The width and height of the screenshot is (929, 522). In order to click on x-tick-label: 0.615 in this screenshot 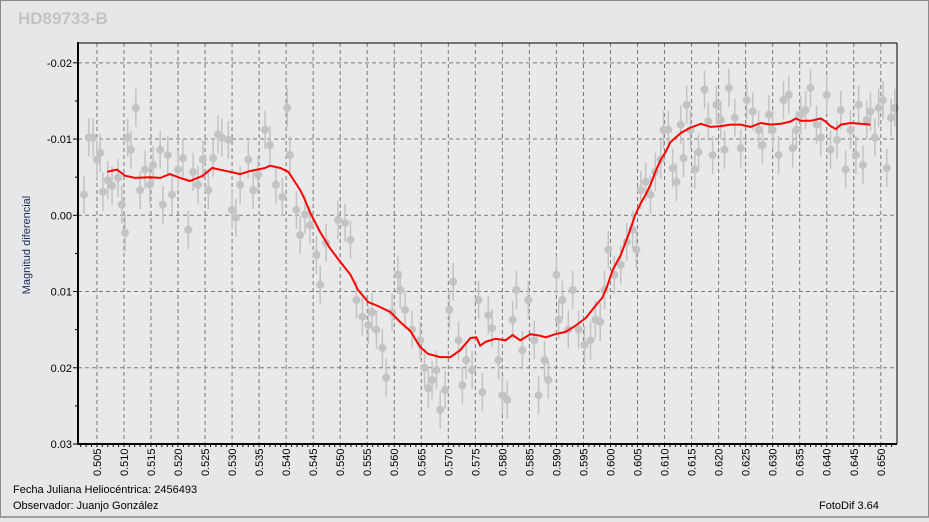, I will do `click(693, 462)`.